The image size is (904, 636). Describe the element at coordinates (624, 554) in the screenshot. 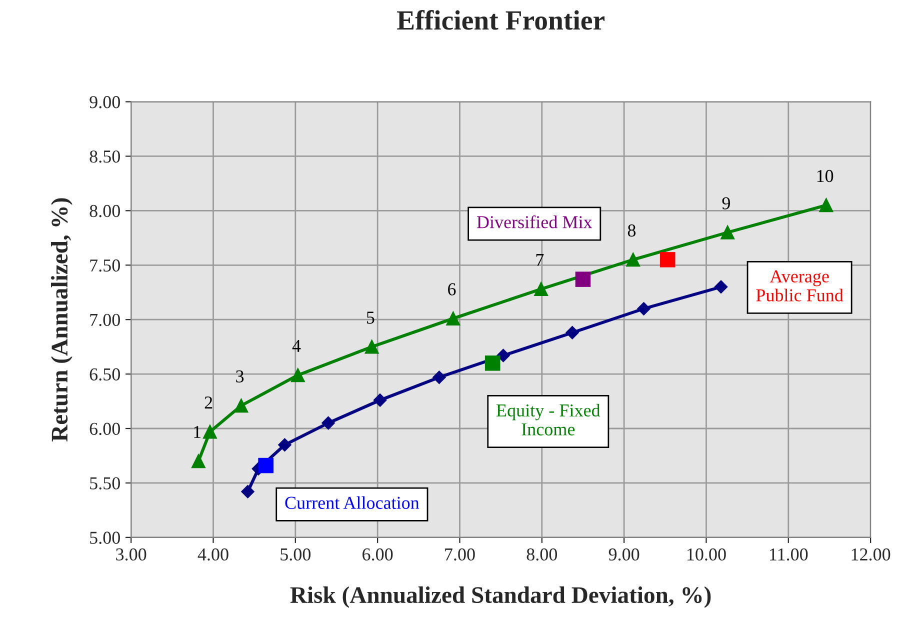

I see `x-tick-label: 9.00` at that location.